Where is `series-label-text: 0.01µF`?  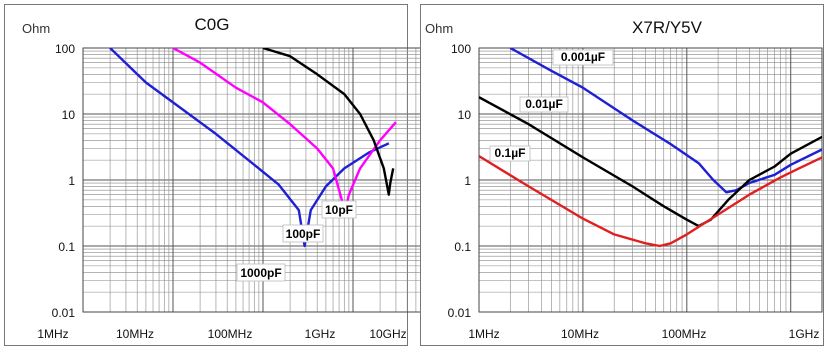 series-label-text: 0.01µF is located at coordinates (544, 104).